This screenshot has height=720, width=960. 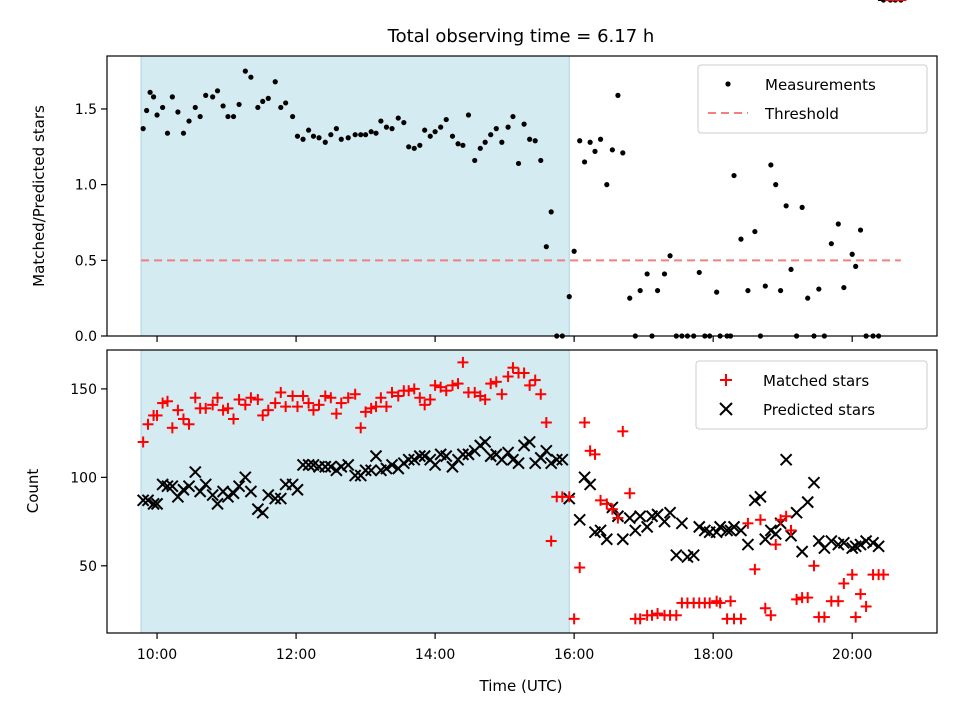 What do you see at coordinates (86, 186) in the screenshot?
I see `y-tick-label: 1.0` at bounding box center [86, 186].